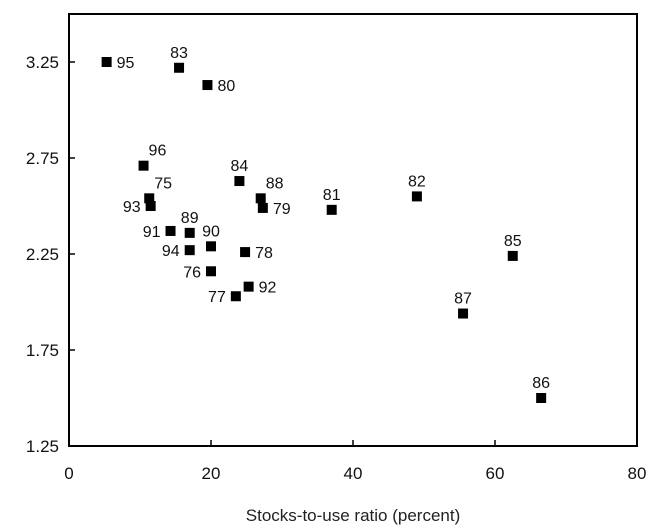 Image resolution: width=659 pixels, height=529 pixels. What do you see at coordinates (495, 473) in the screenshot?
I see `x-tick-label: 60` at bounding box center [495, 473].